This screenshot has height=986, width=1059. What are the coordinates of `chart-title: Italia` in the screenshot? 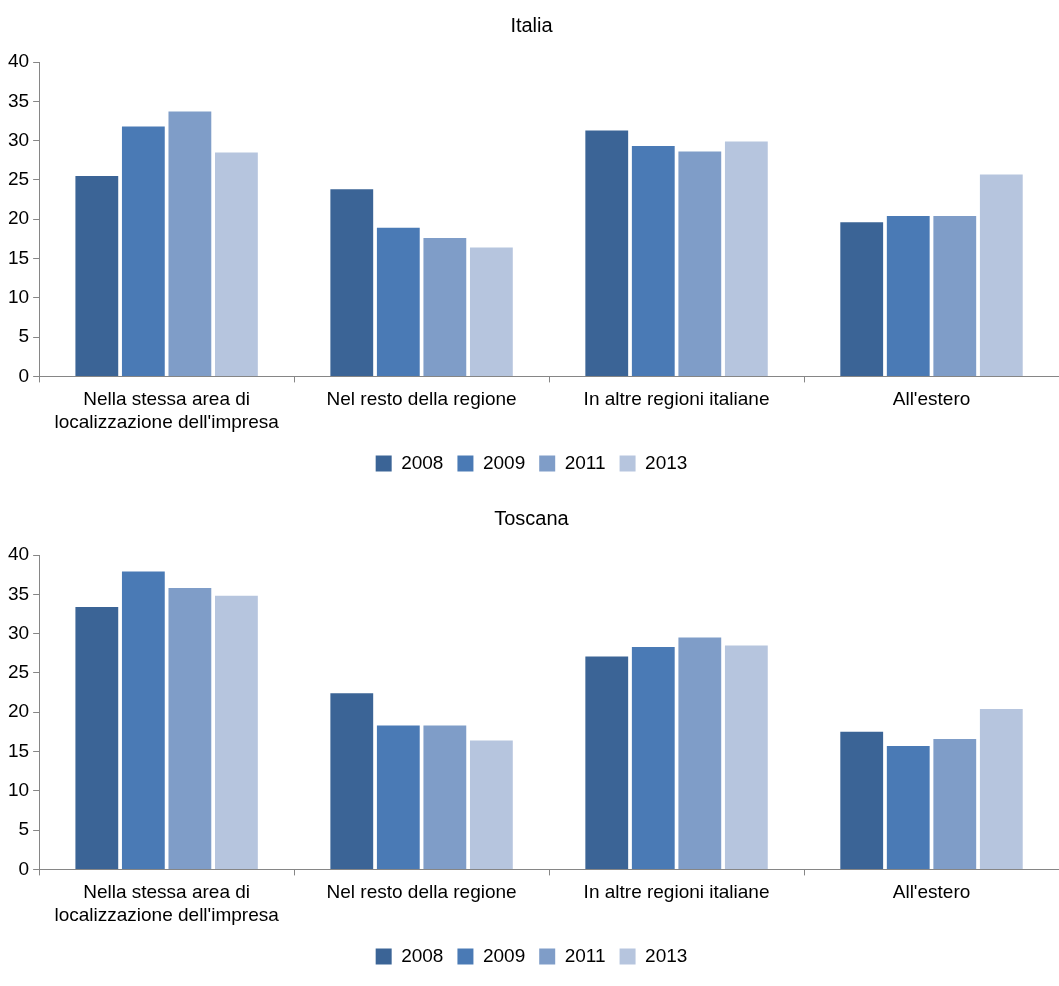 It's located at (532, 24).